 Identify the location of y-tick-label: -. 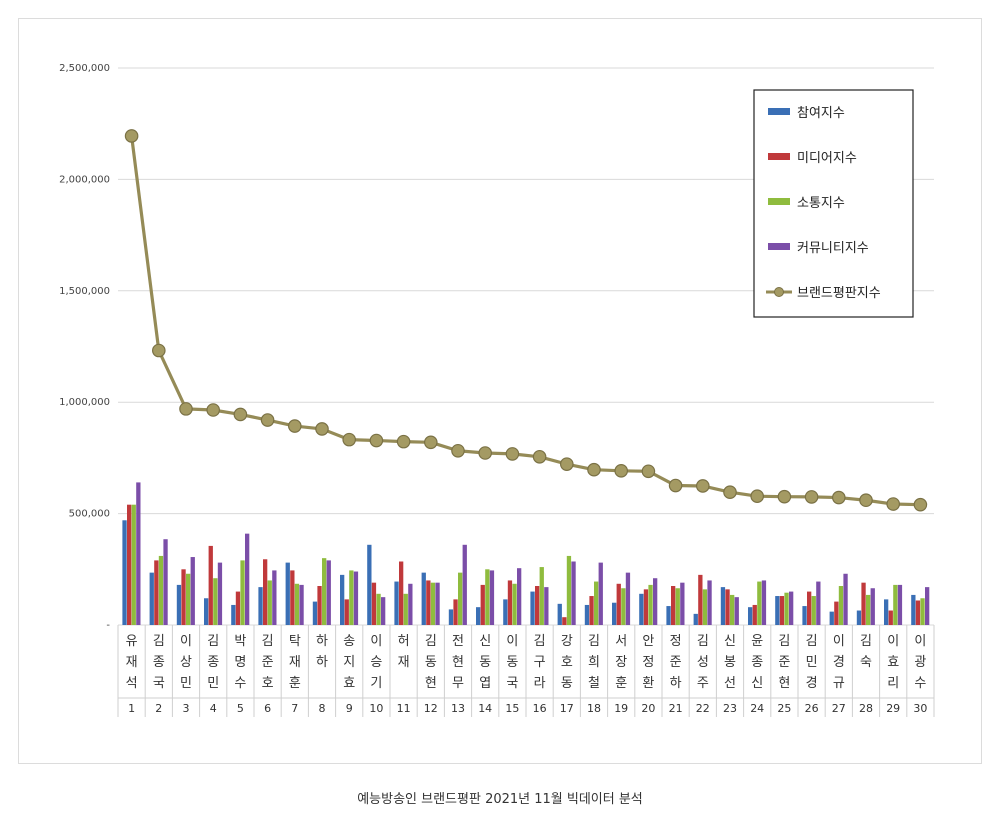
(108, 625).